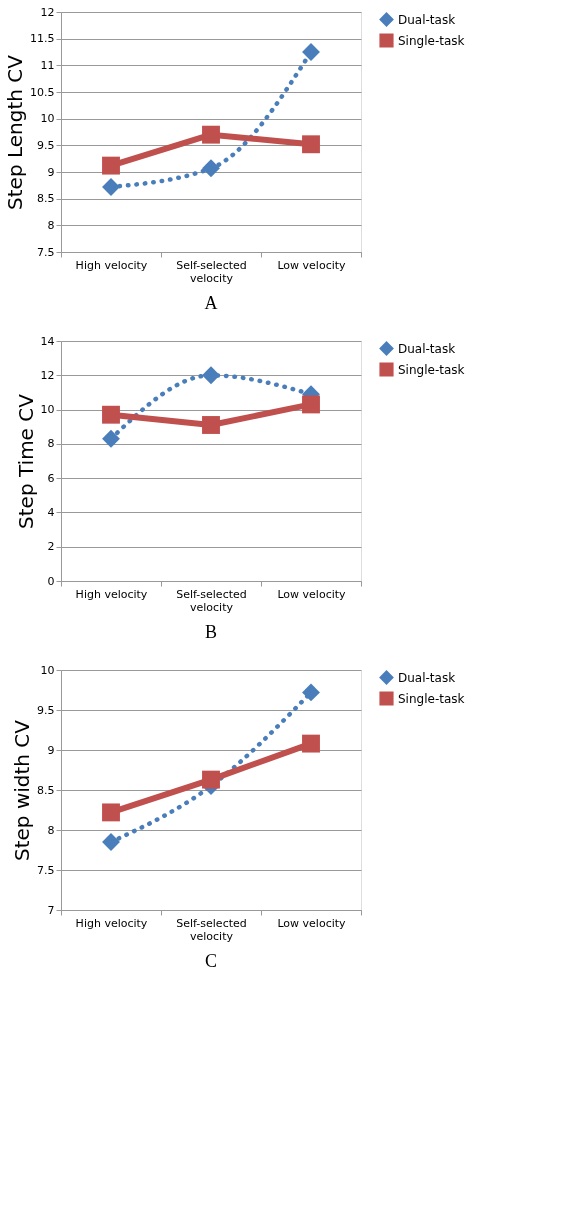 This screenshot has height=1214, width=583. I want to click on y-tick-label: 4, so click(51, 512).